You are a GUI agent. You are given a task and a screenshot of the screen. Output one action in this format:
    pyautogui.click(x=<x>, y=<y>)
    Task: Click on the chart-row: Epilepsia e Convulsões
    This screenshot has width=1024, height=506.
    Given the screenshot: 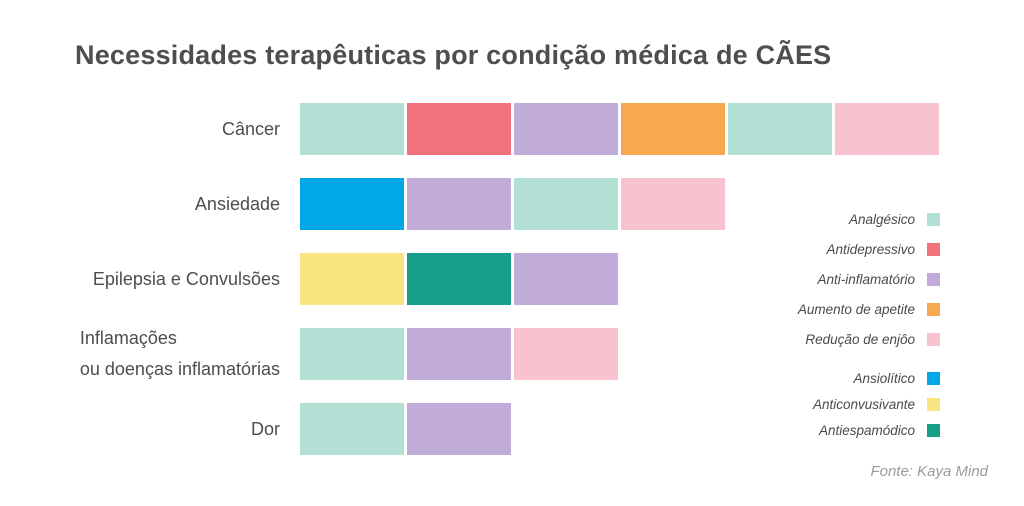 What is the action you would take?
    pyautogui.click(x=512, y=279)
    